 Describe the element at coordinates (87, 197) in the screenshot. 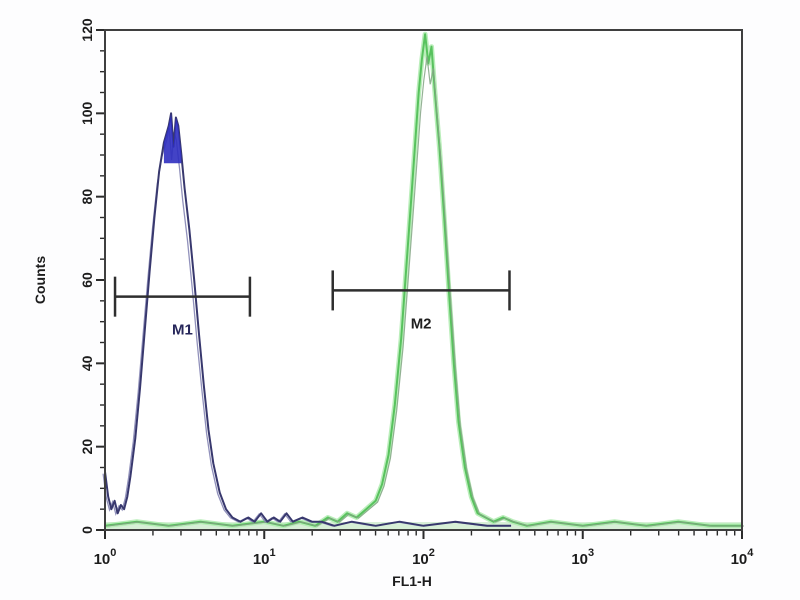

I see `y-tick-label: 80` at that location.